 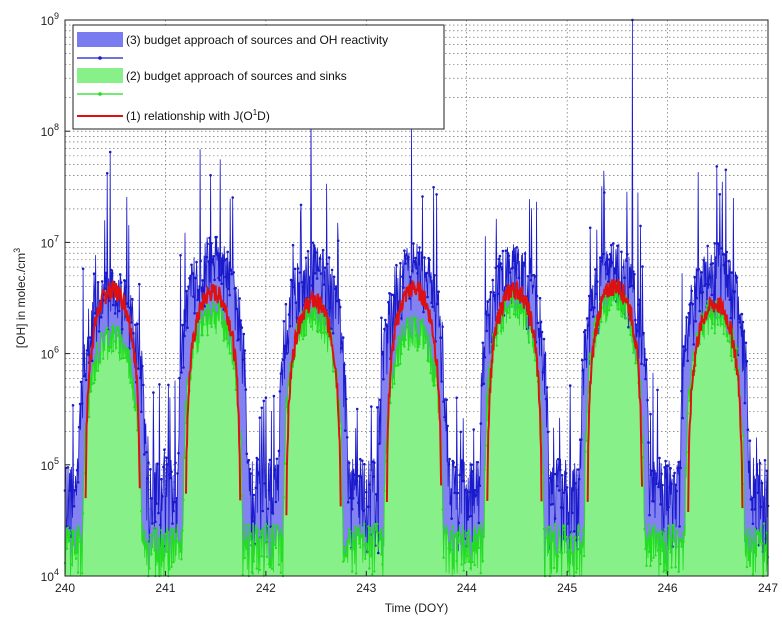 I want to click on y-axis-label: [OH] in molec./cm3, so click(x=20, y=298).